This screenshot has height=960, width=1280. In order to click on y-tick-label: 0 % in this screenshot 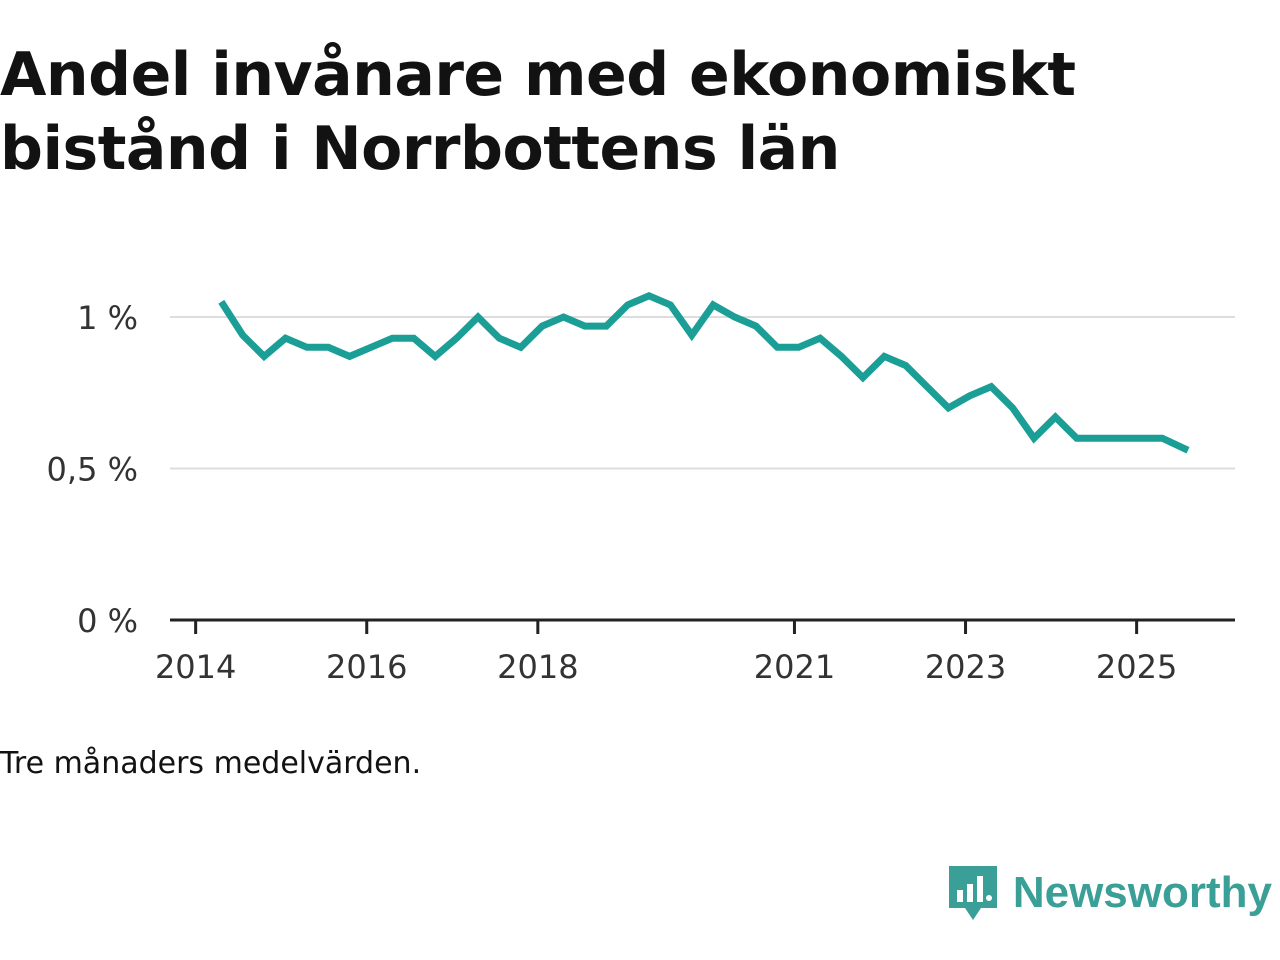, I will do `click(107, 621)`.